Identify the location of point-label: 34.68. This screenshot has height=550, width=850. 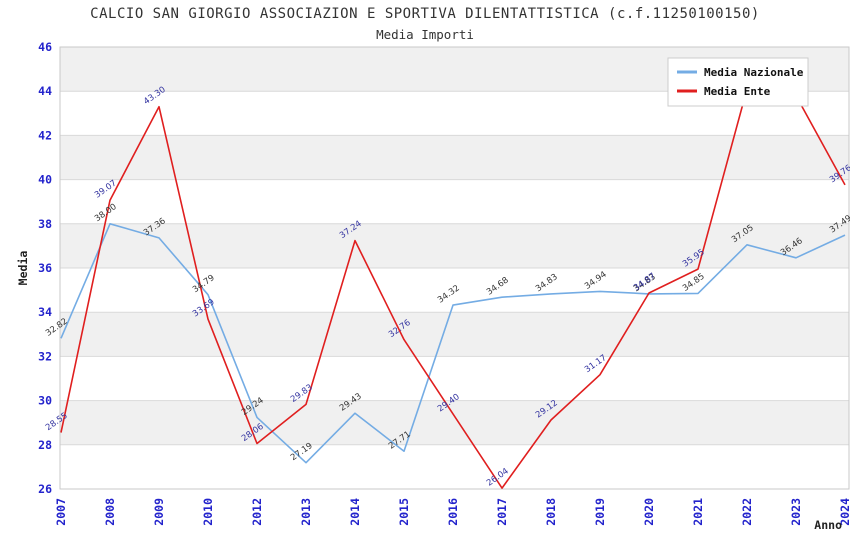
(498, 286).